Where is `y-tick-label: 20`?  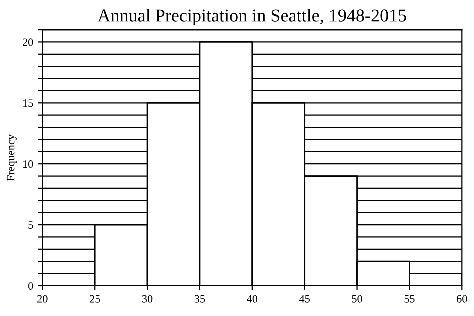
y-tick-label: 20 is located at coordinates (28, 42).